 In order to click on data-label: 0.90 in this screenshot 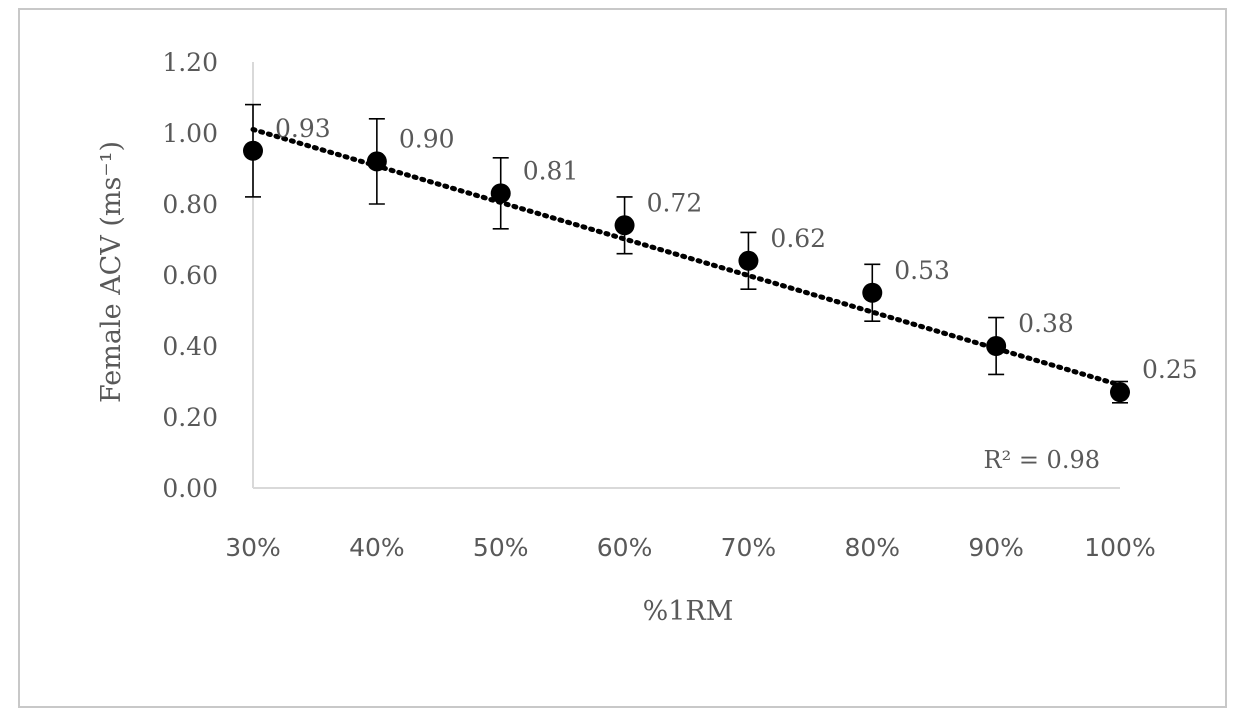, I will do `click(427, 138)`.